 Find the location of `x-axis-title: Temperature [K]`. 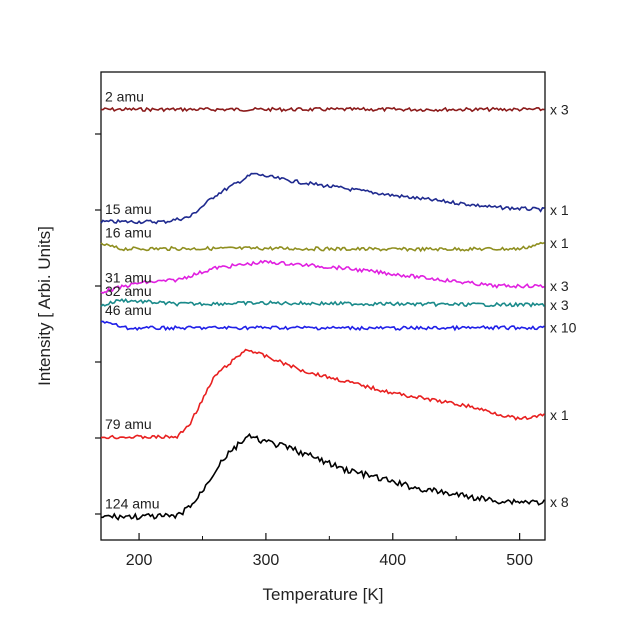

x-axis-title: Temperature [K] is located at coordinates (323, 594).